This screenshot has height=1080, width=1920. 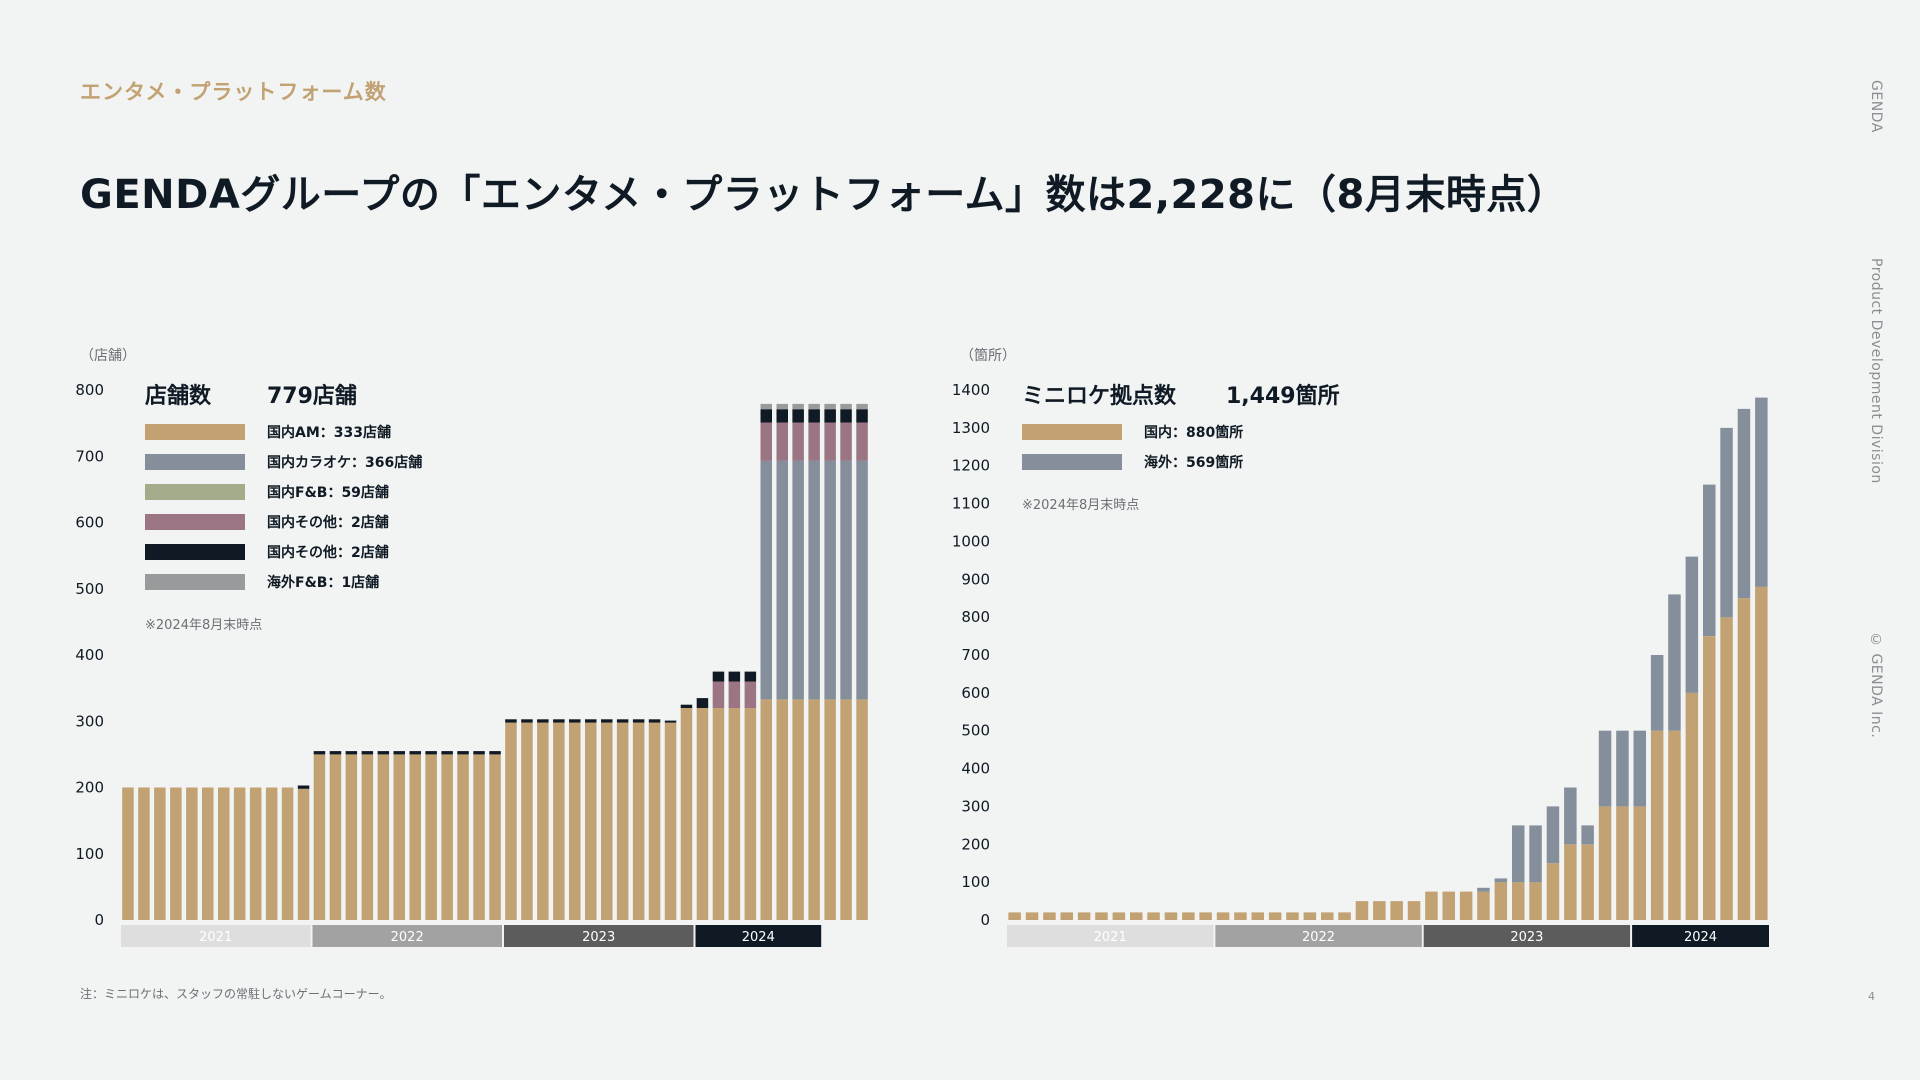 I want to click on y-tick-label: 600, so click(x=89, y=523).